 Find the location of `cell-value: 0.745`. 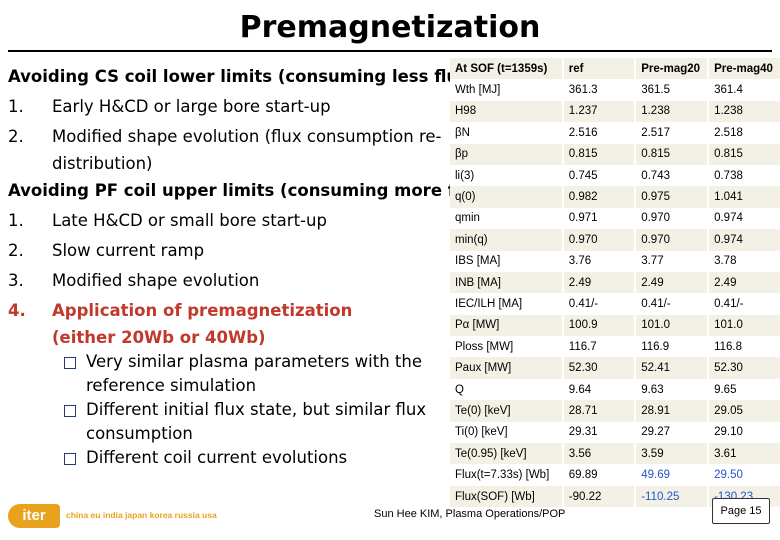

cell-value: 0.745 is located at coordinates (598, 175).